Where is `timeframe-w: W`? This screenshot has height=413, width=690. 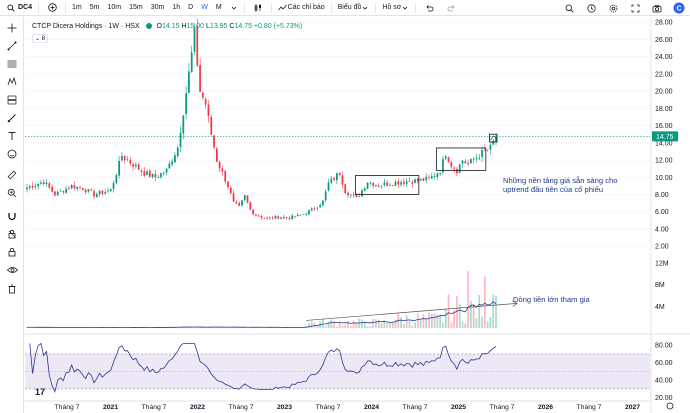 timeframe-w: W is located at coordinates (204, 7).